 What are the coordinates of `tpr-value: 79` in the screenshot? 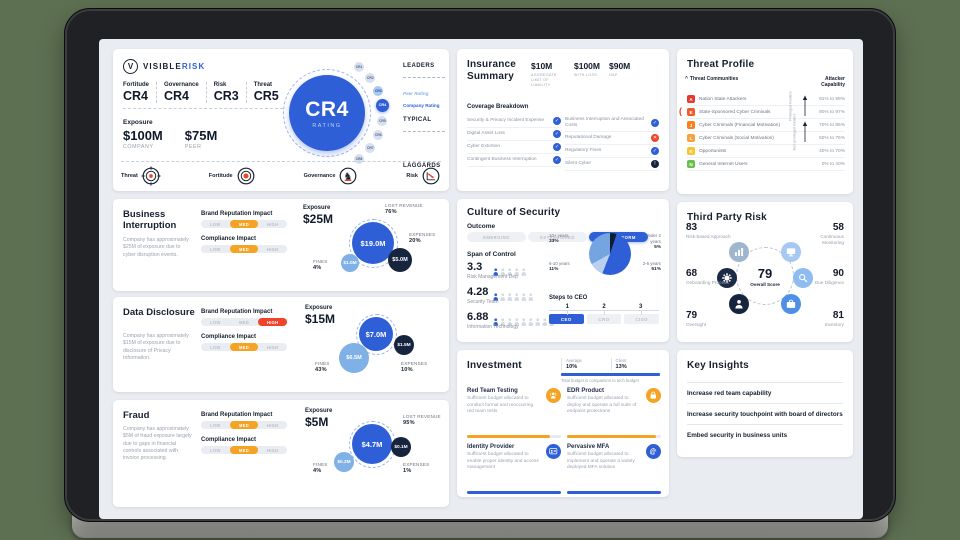 It's located at (692, 315).